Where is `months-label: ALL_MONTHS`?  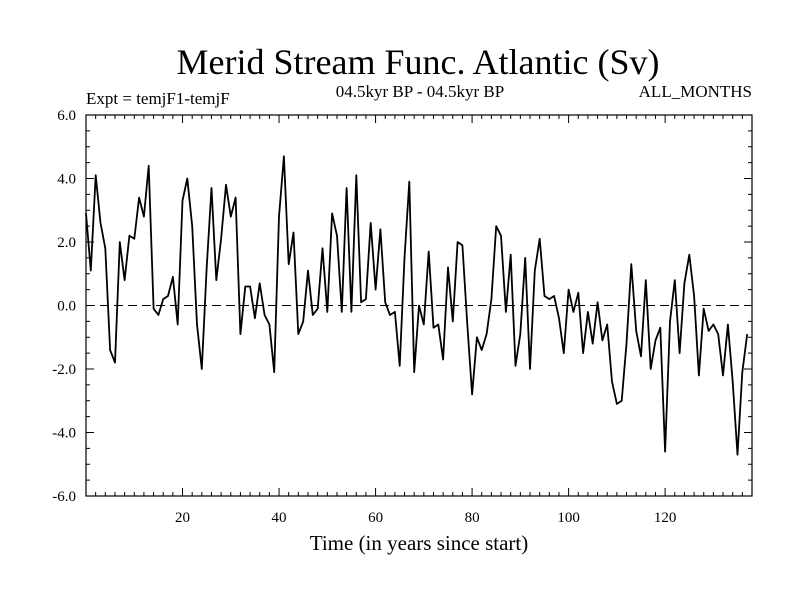 months-label: ALL_MONTHS is located at coordinates (695, 91).